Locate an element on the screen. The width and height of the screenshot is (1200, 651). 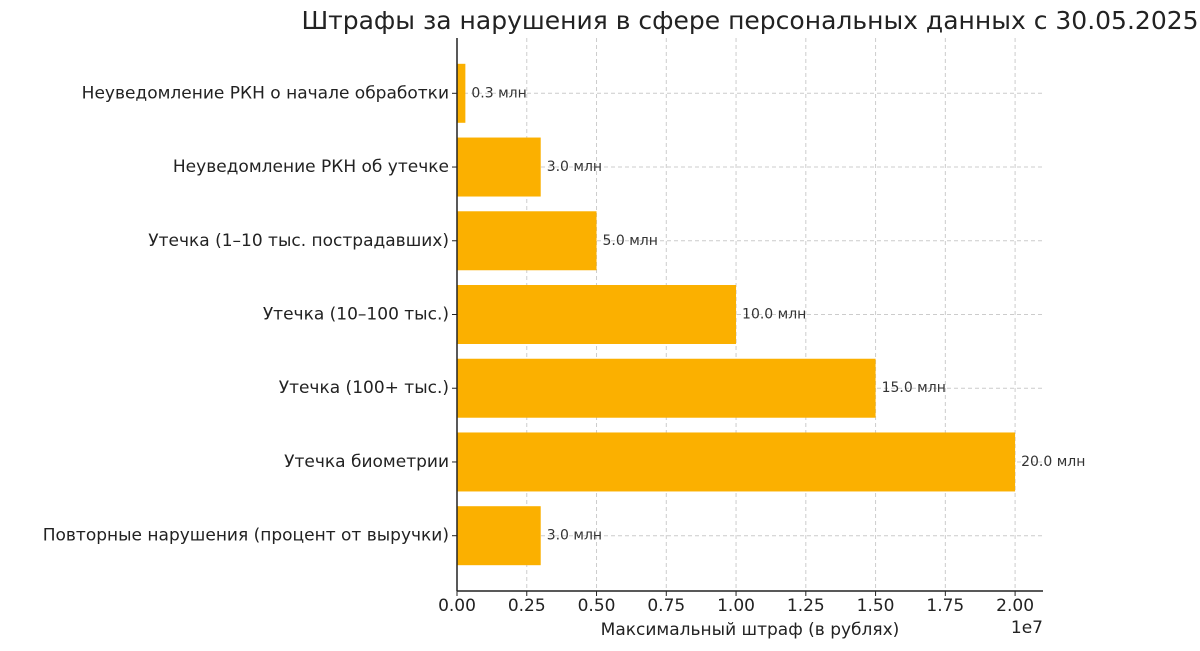
y-tick-label: Утечка (10–100 тыс.) is located at coordinates (356, 315).